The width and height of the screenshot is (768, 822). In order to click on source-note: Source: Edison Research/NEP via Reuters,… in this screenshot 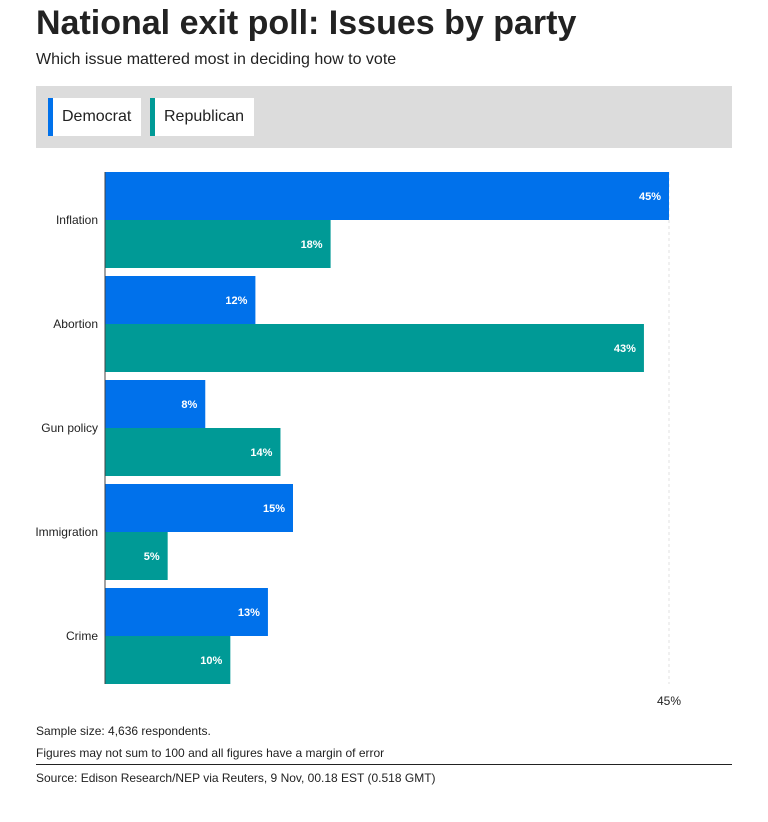, I will do `click(236, 778)`.